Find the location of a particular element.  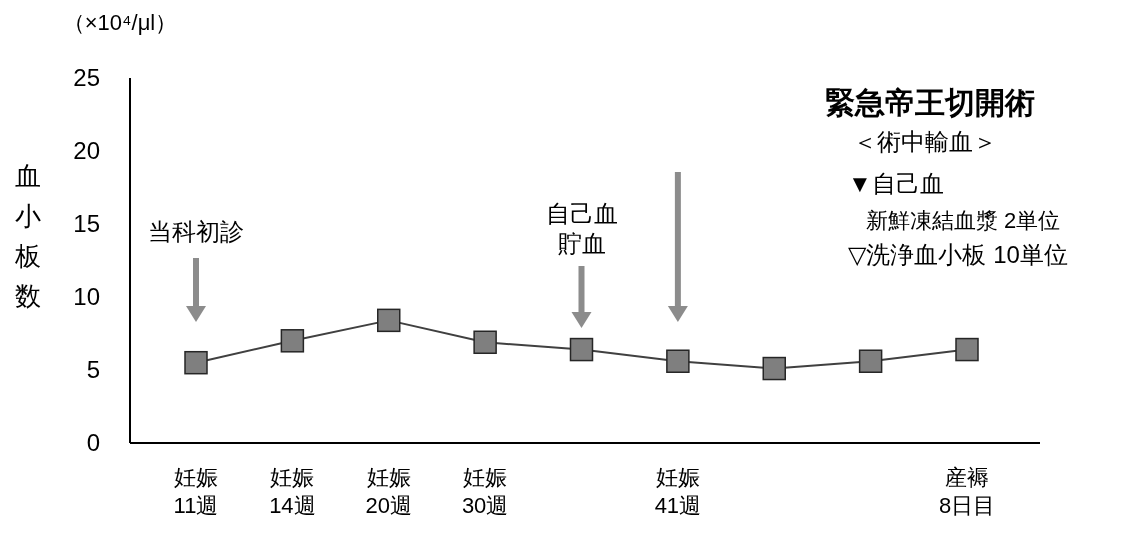

y-tick-label: 5 is located at coordinates (93, 369).